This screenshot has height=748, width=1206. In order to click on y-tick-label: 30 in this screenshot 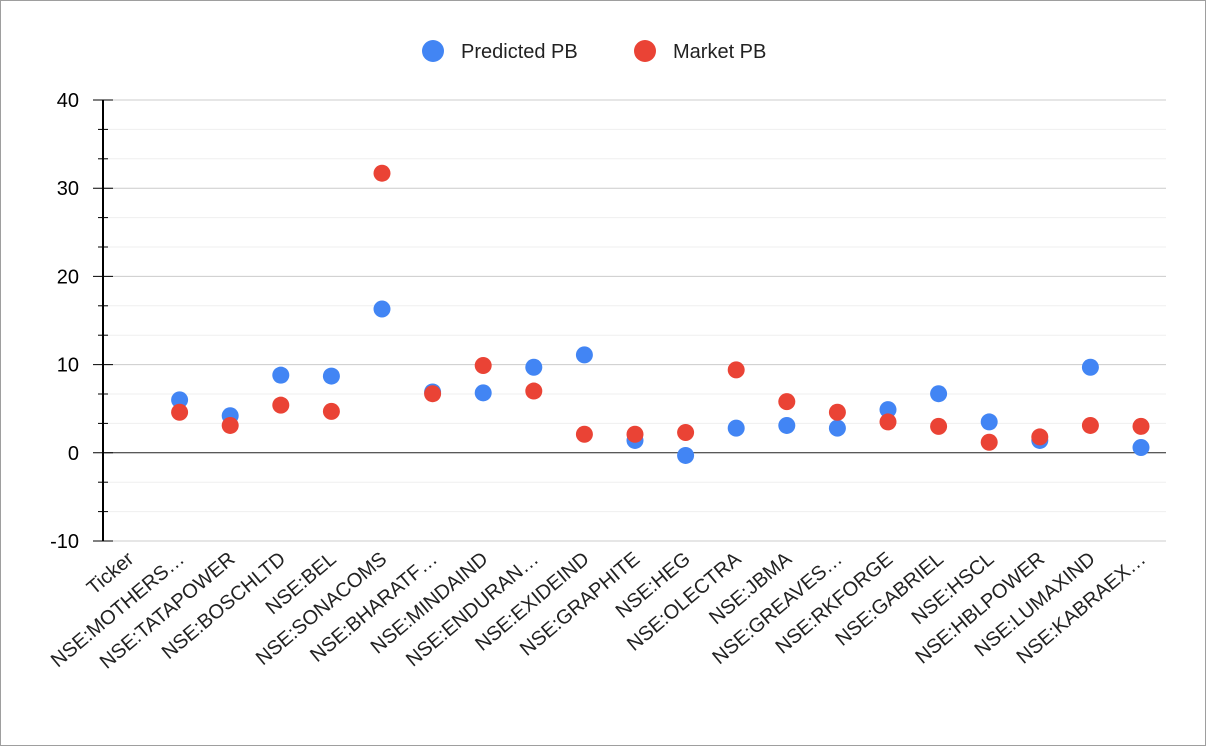, I will do `click(68, 189)`.